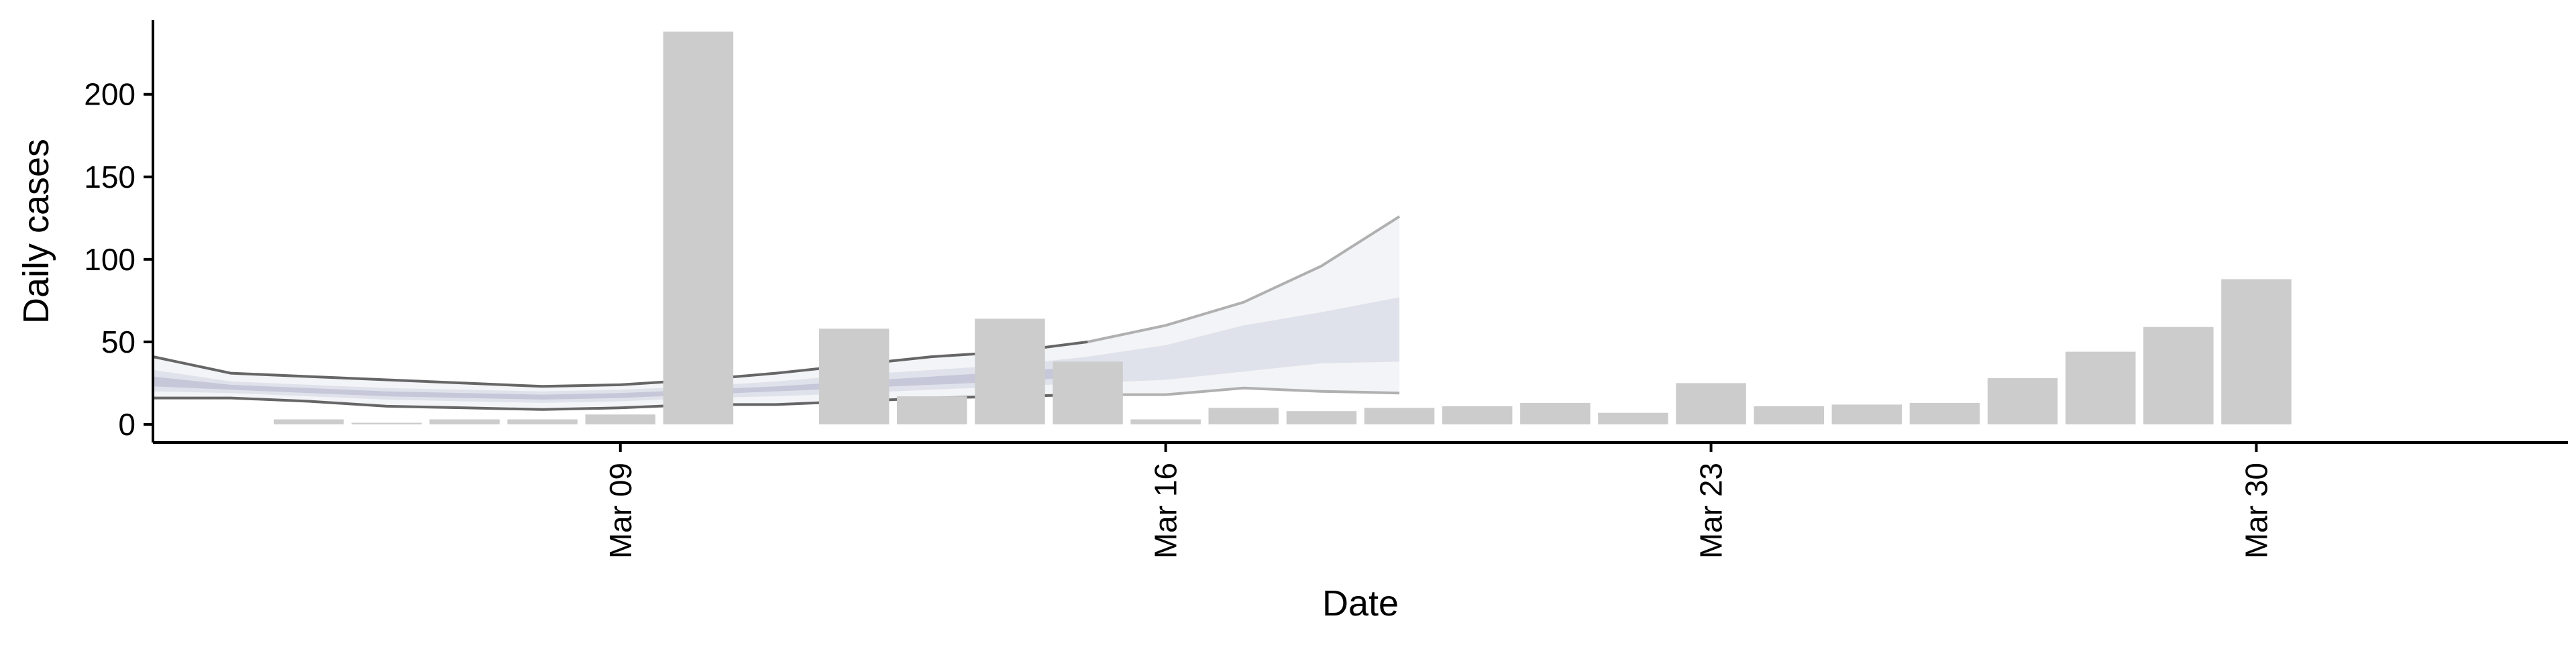  I want to click on estimate-line-light-upper, so click(1244, 279).